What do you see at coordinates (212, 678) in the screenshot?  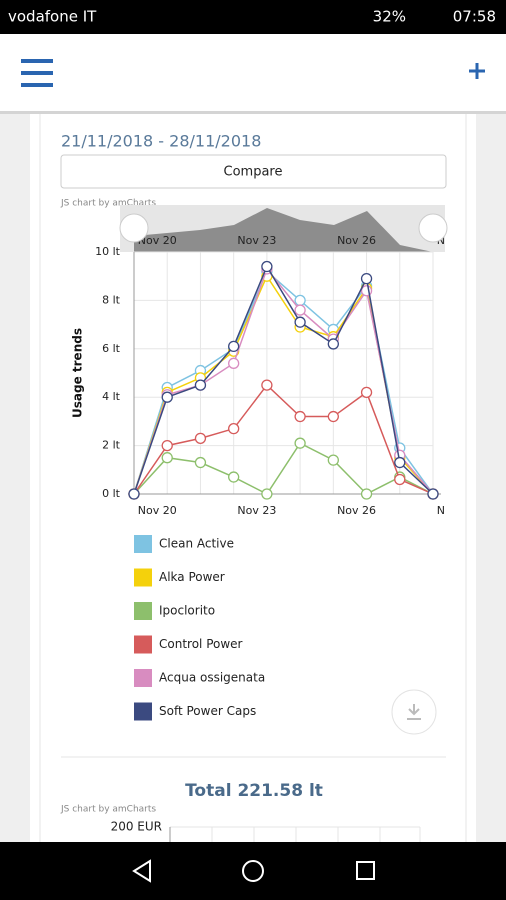 I see `legend-label: Acqua ossigenata` at bounding box center [212, 678].